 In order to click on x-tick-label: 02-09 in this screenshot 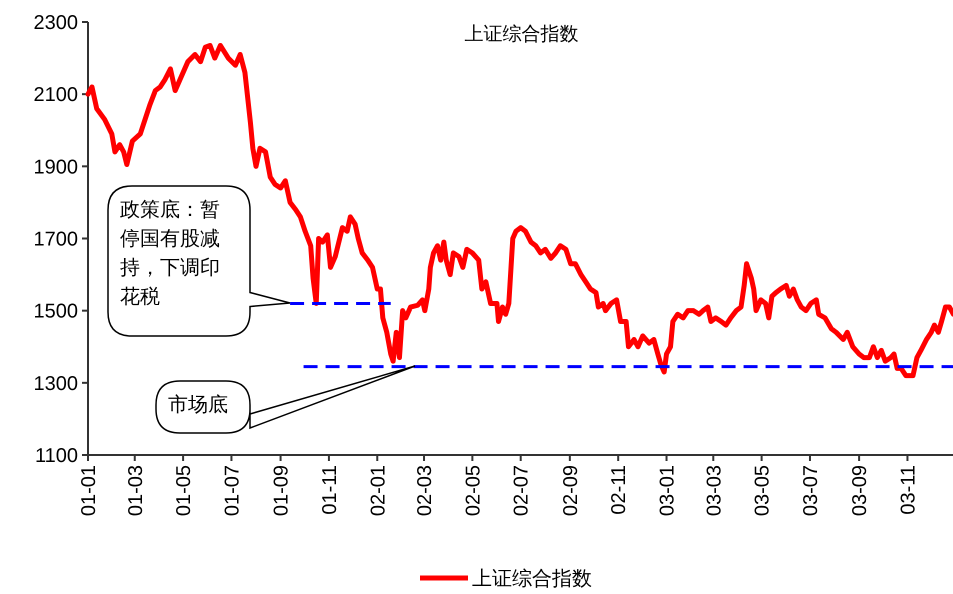, I will do `click(571, 490)`.